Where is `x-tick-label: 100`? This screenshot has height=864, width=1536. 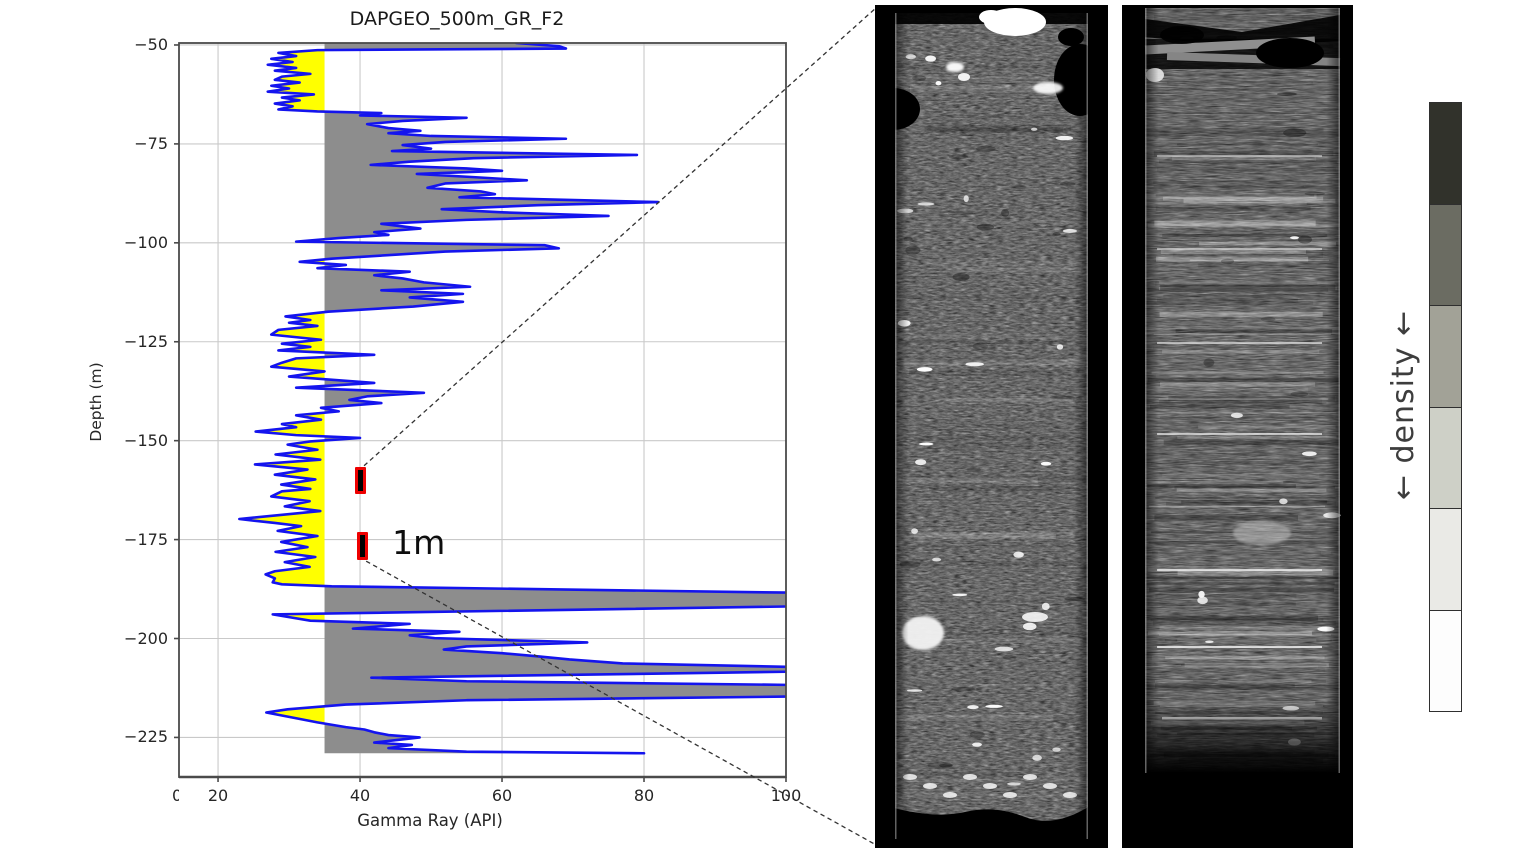
x-tick-label: 100 is located at coordinates (786, 795).